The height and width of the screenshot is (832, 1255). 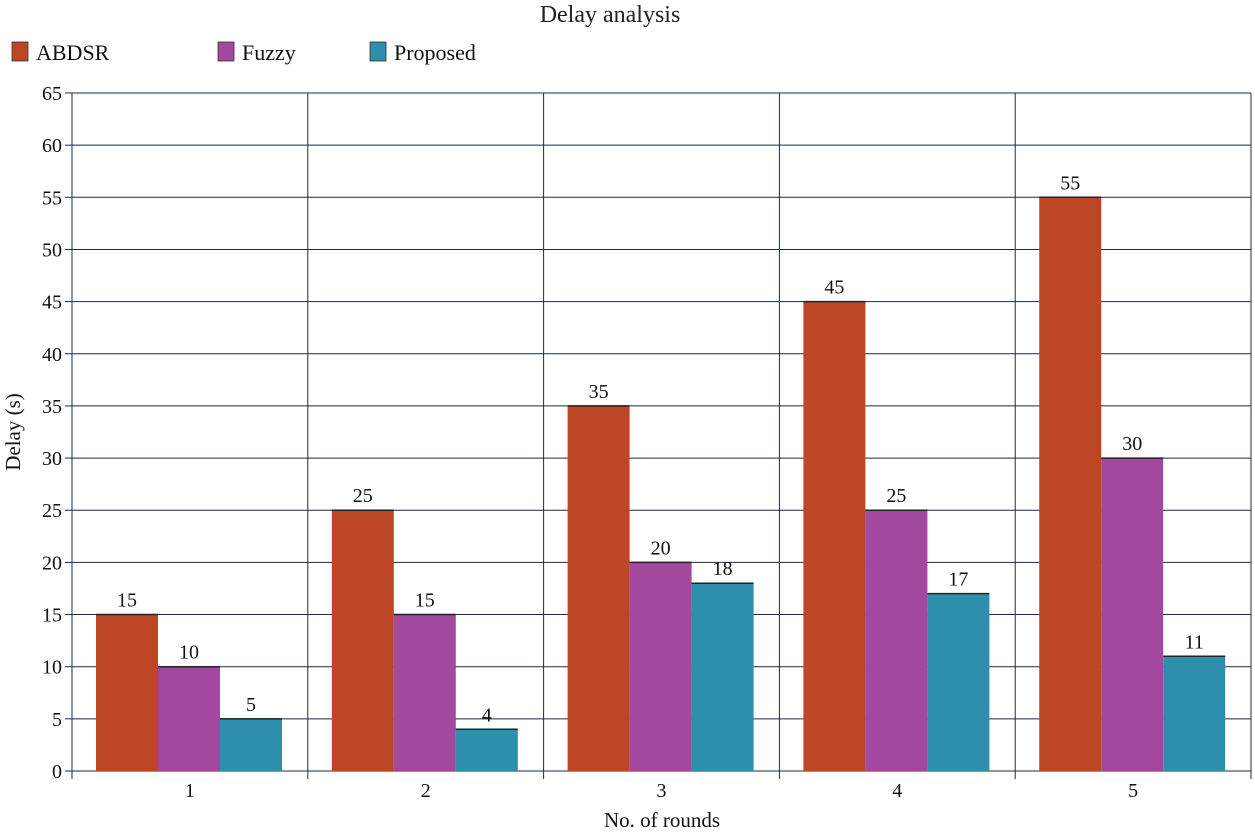 What do you see at coordinates (487, 715) in the screenshot?
I see `data-label-proposed-2: 4` at bounding box center [487, 715].